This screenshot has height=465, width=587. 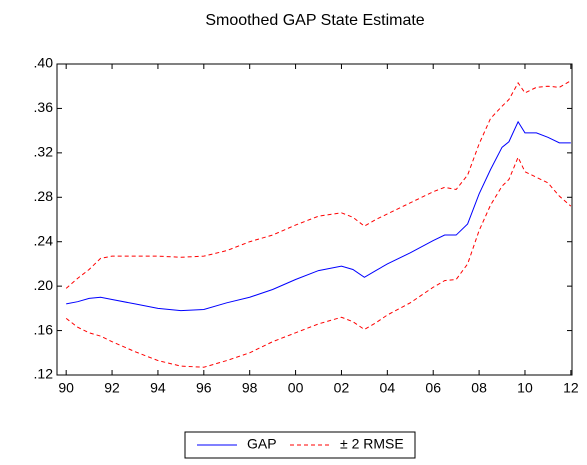 What do you see at coordinates (204, 388) in the screenshot?
I see `x-tick-label: 96` at bounding box center [204, 388].